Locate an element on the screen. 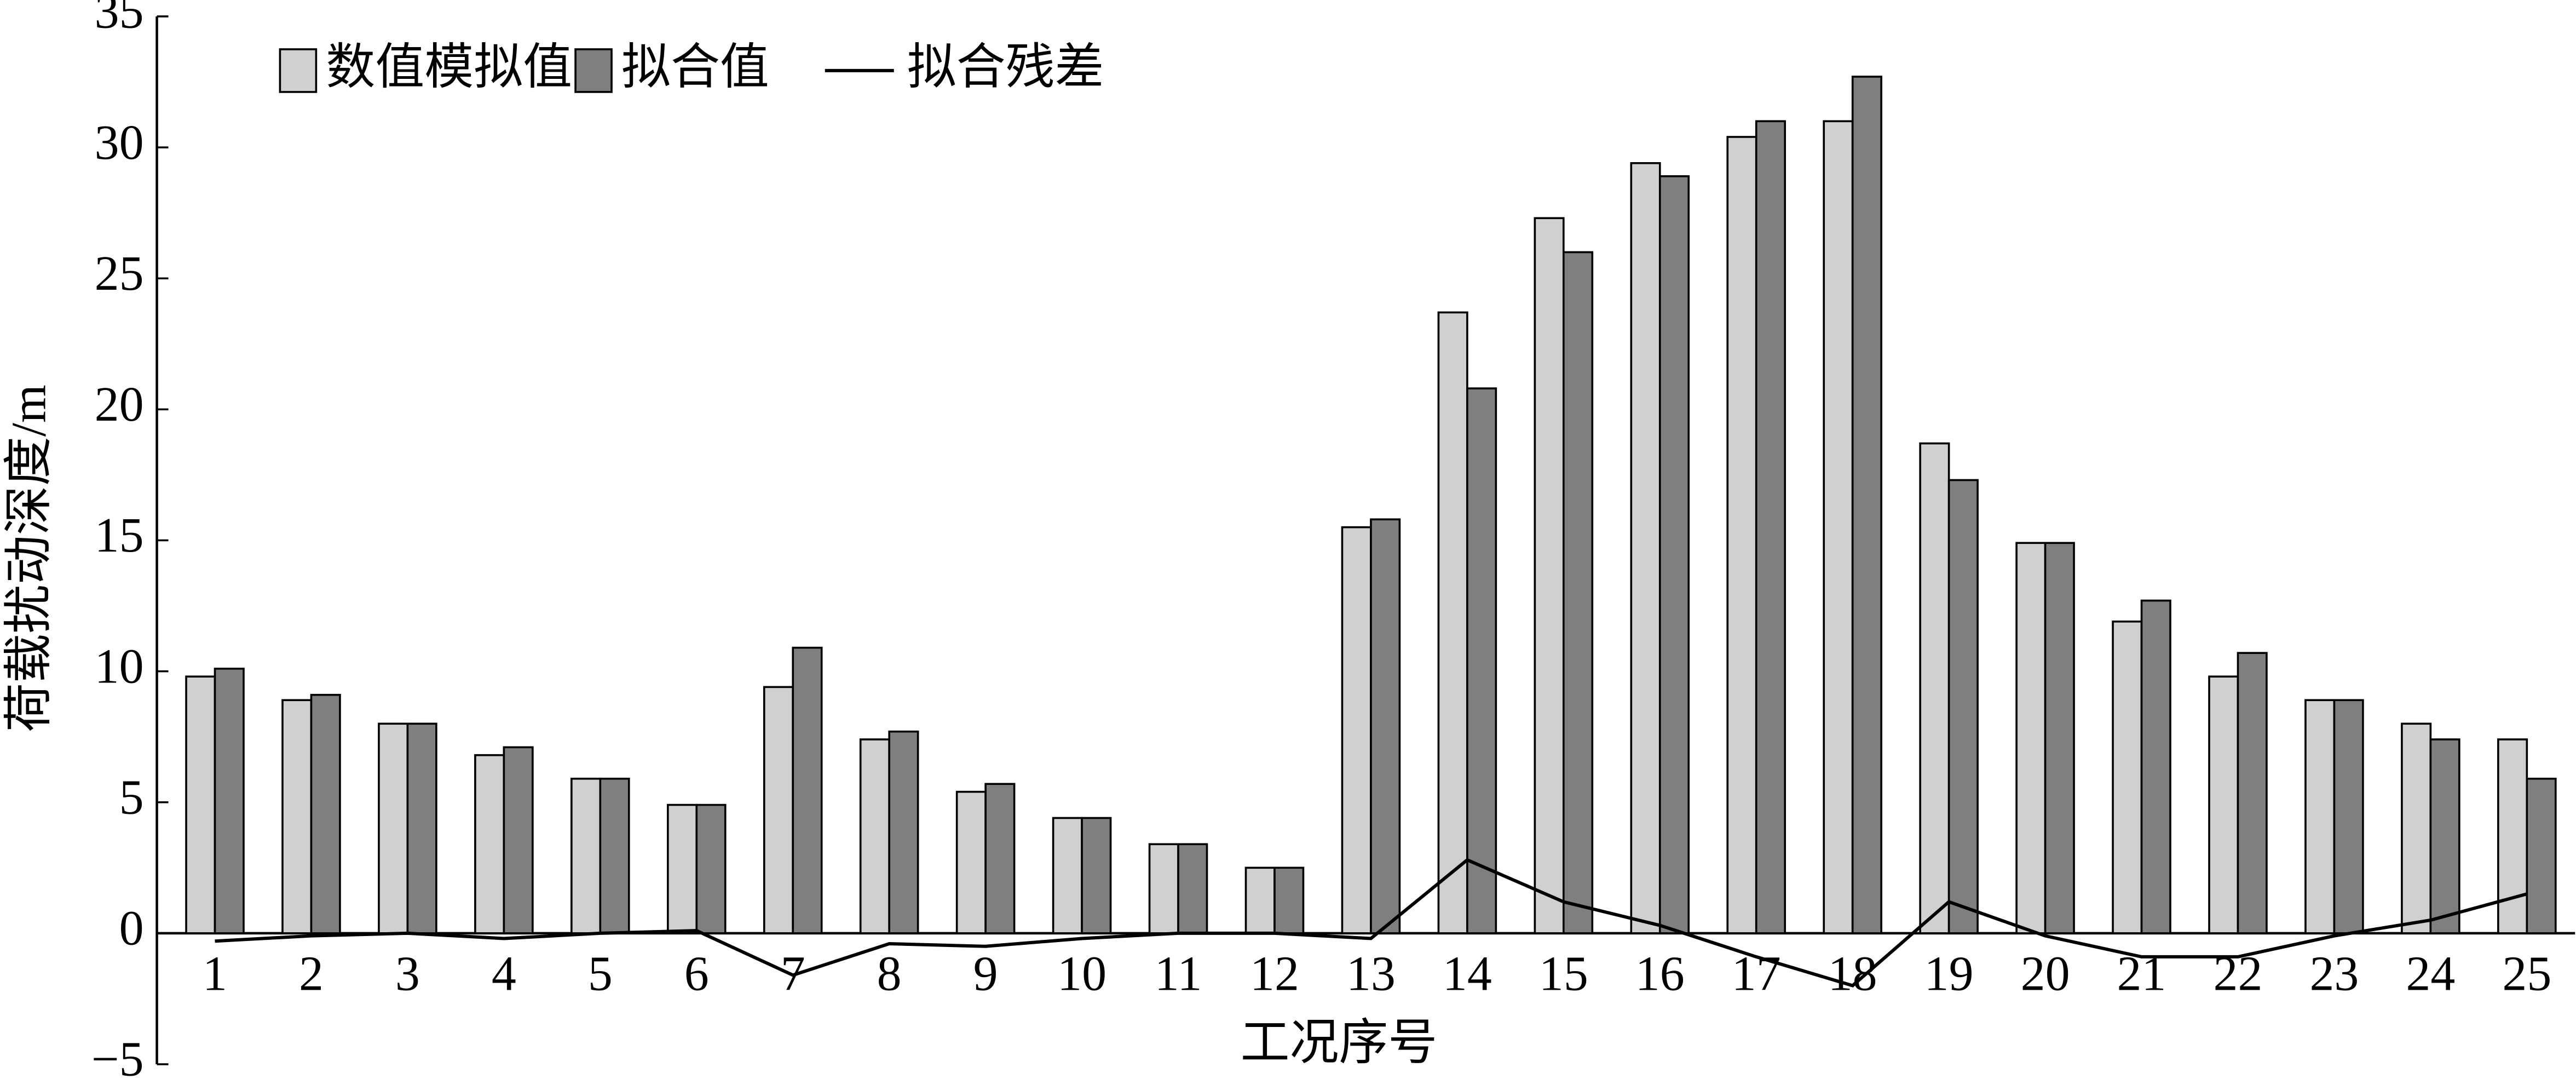 Image resolution: width=2576 pixels, height=1079 pixels. x-tick-label: 24 is located at coordinates (2430, 974).